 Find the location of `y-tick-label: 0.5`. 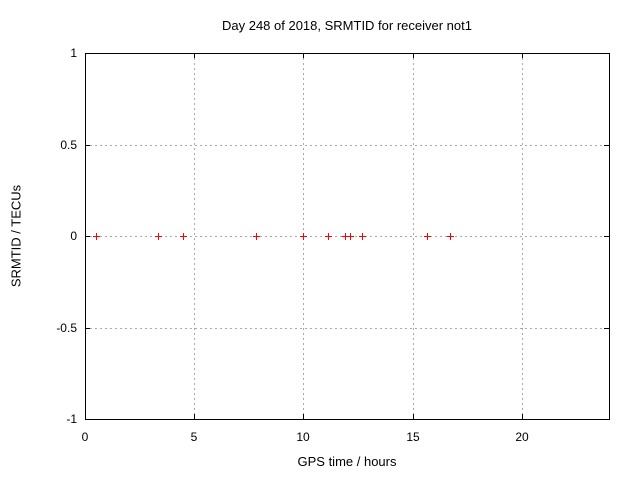

y-tick-label: 0.5 is located at coordinates (68, 145).